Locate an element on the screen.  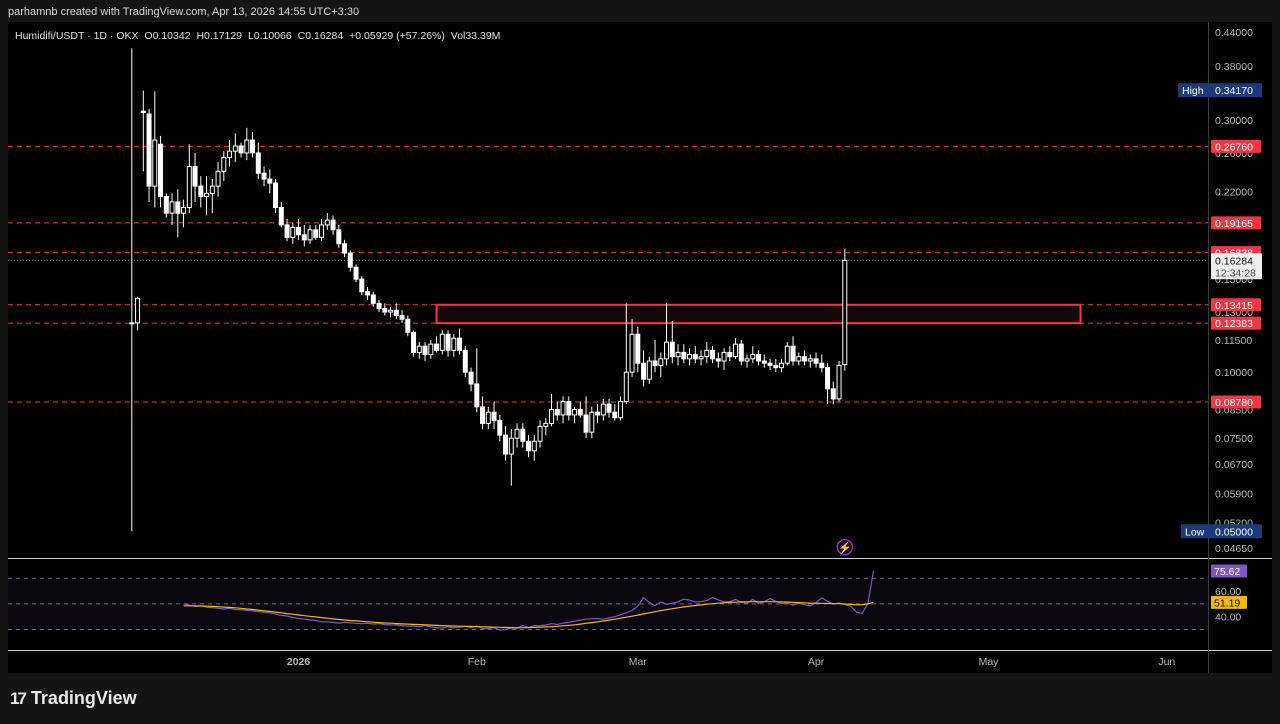
rsi-pane: 60.00 40.00 75.62 51.19 is located at coordinates (627, 597).